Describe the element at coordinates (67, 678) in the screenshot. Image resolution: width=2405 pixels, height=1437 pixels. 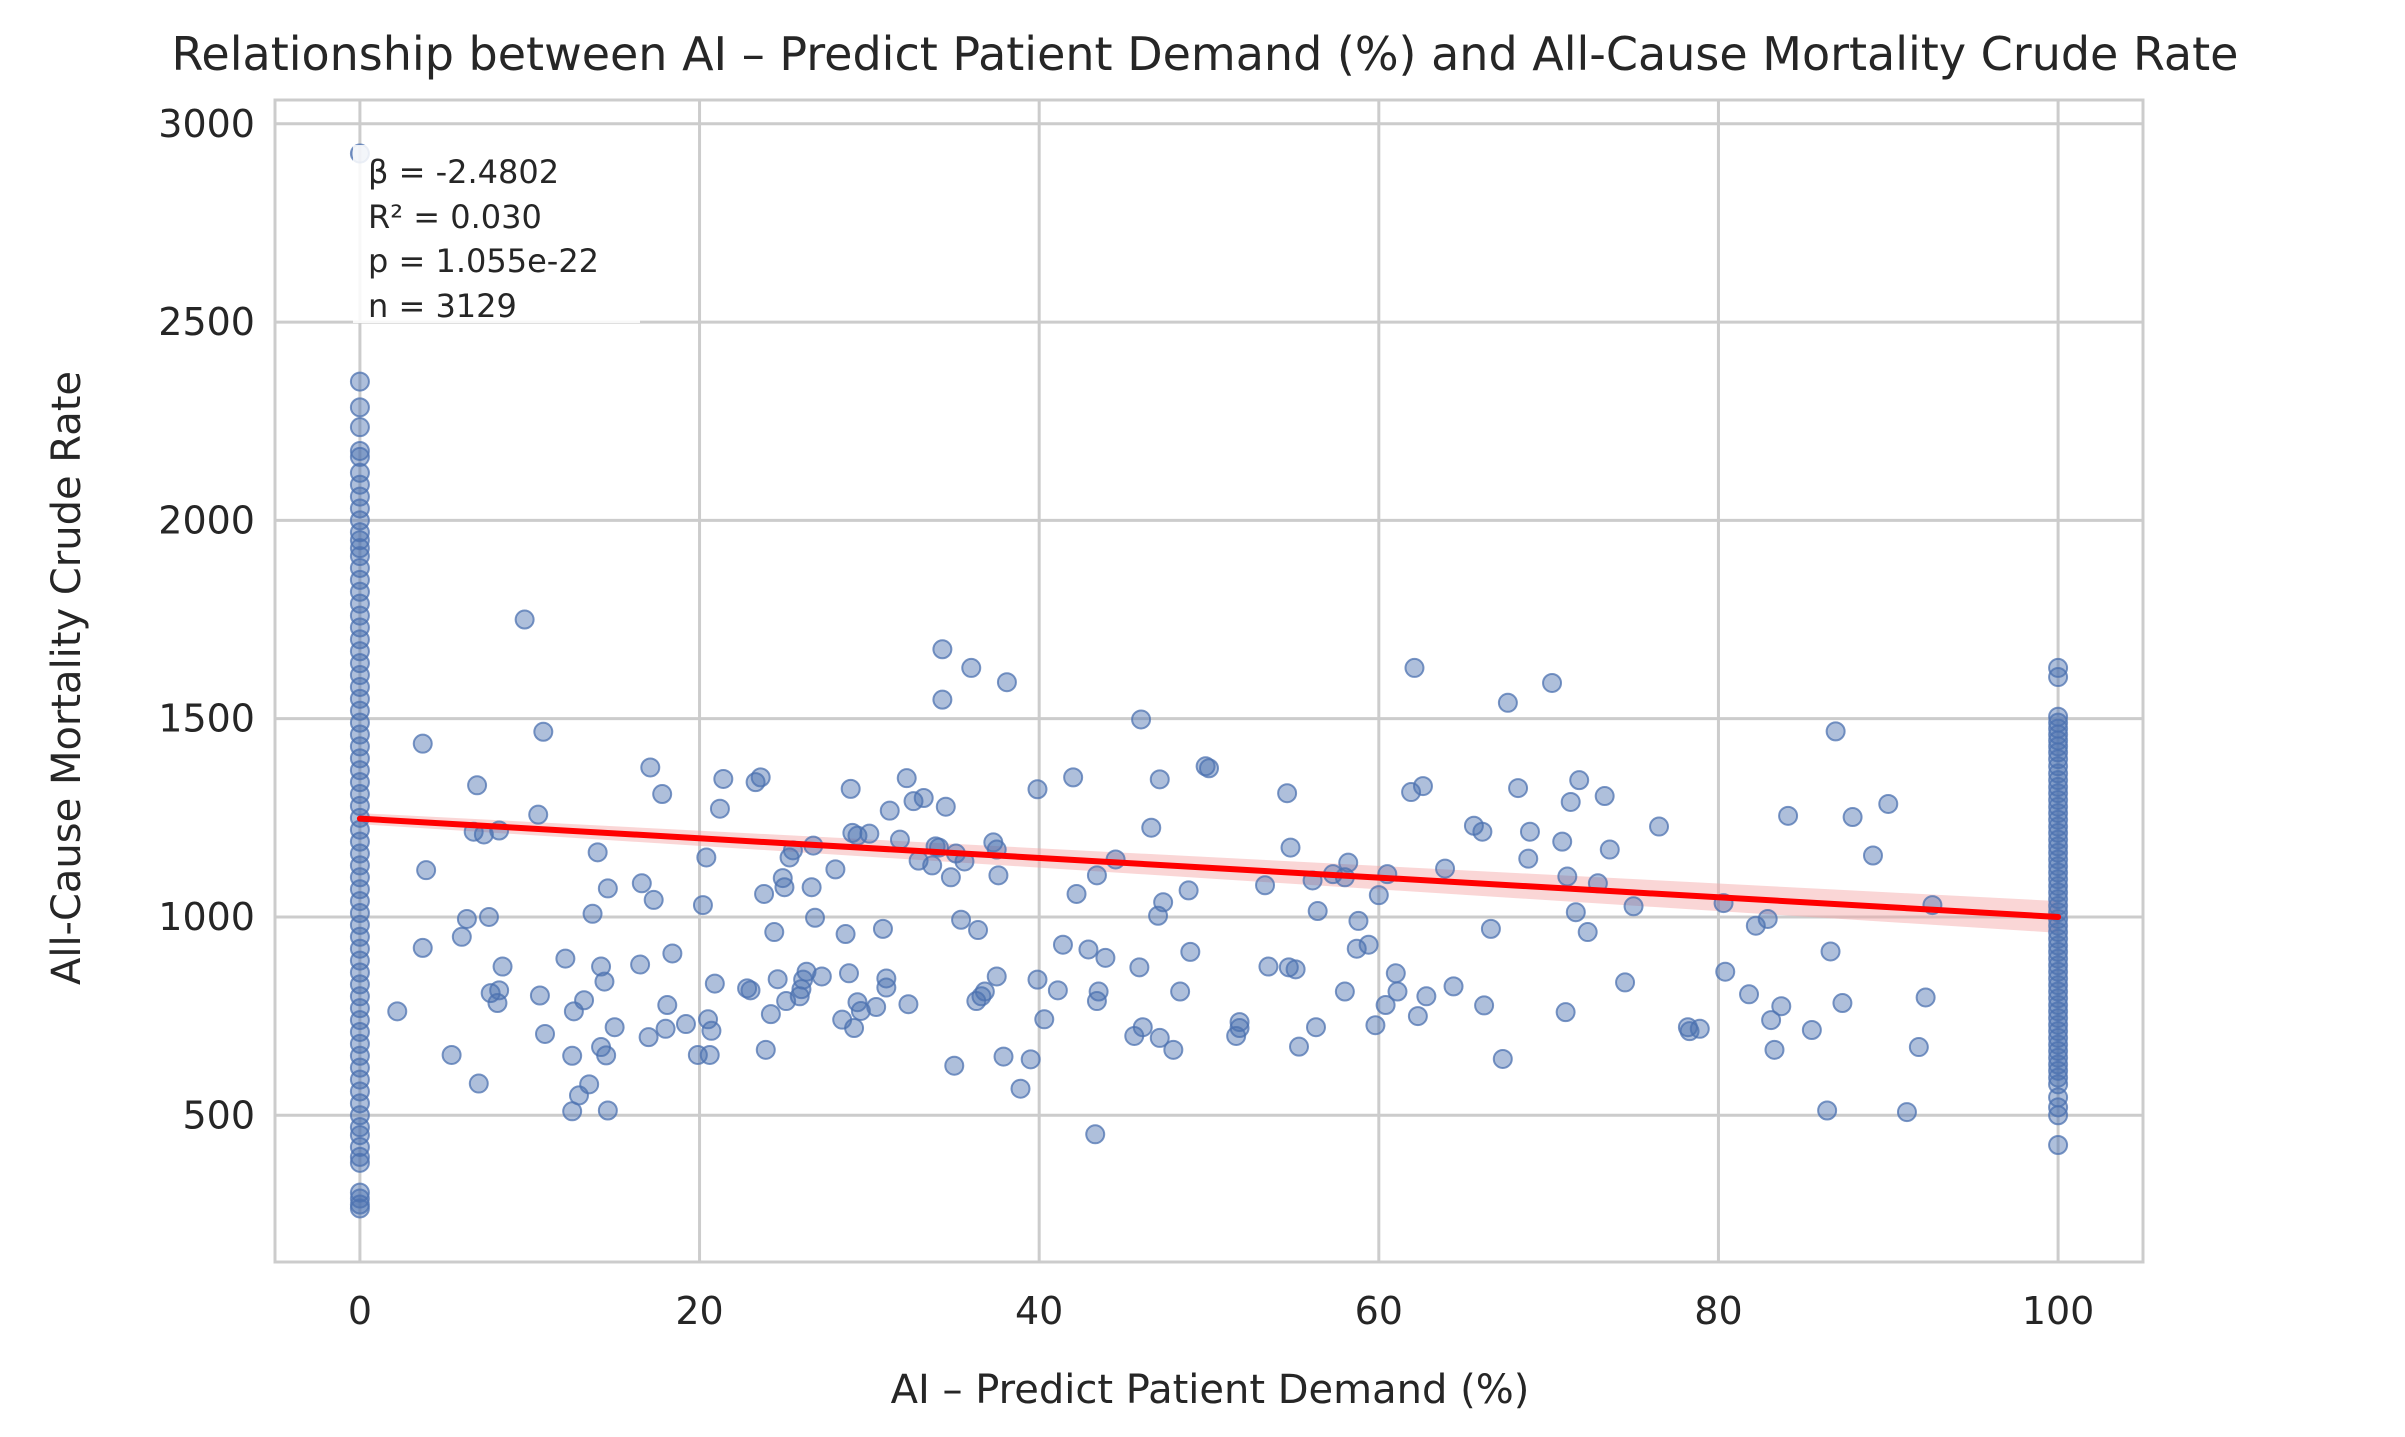
I see `y-axis-label: All-Cause Mortality Crude Rate` at that location.